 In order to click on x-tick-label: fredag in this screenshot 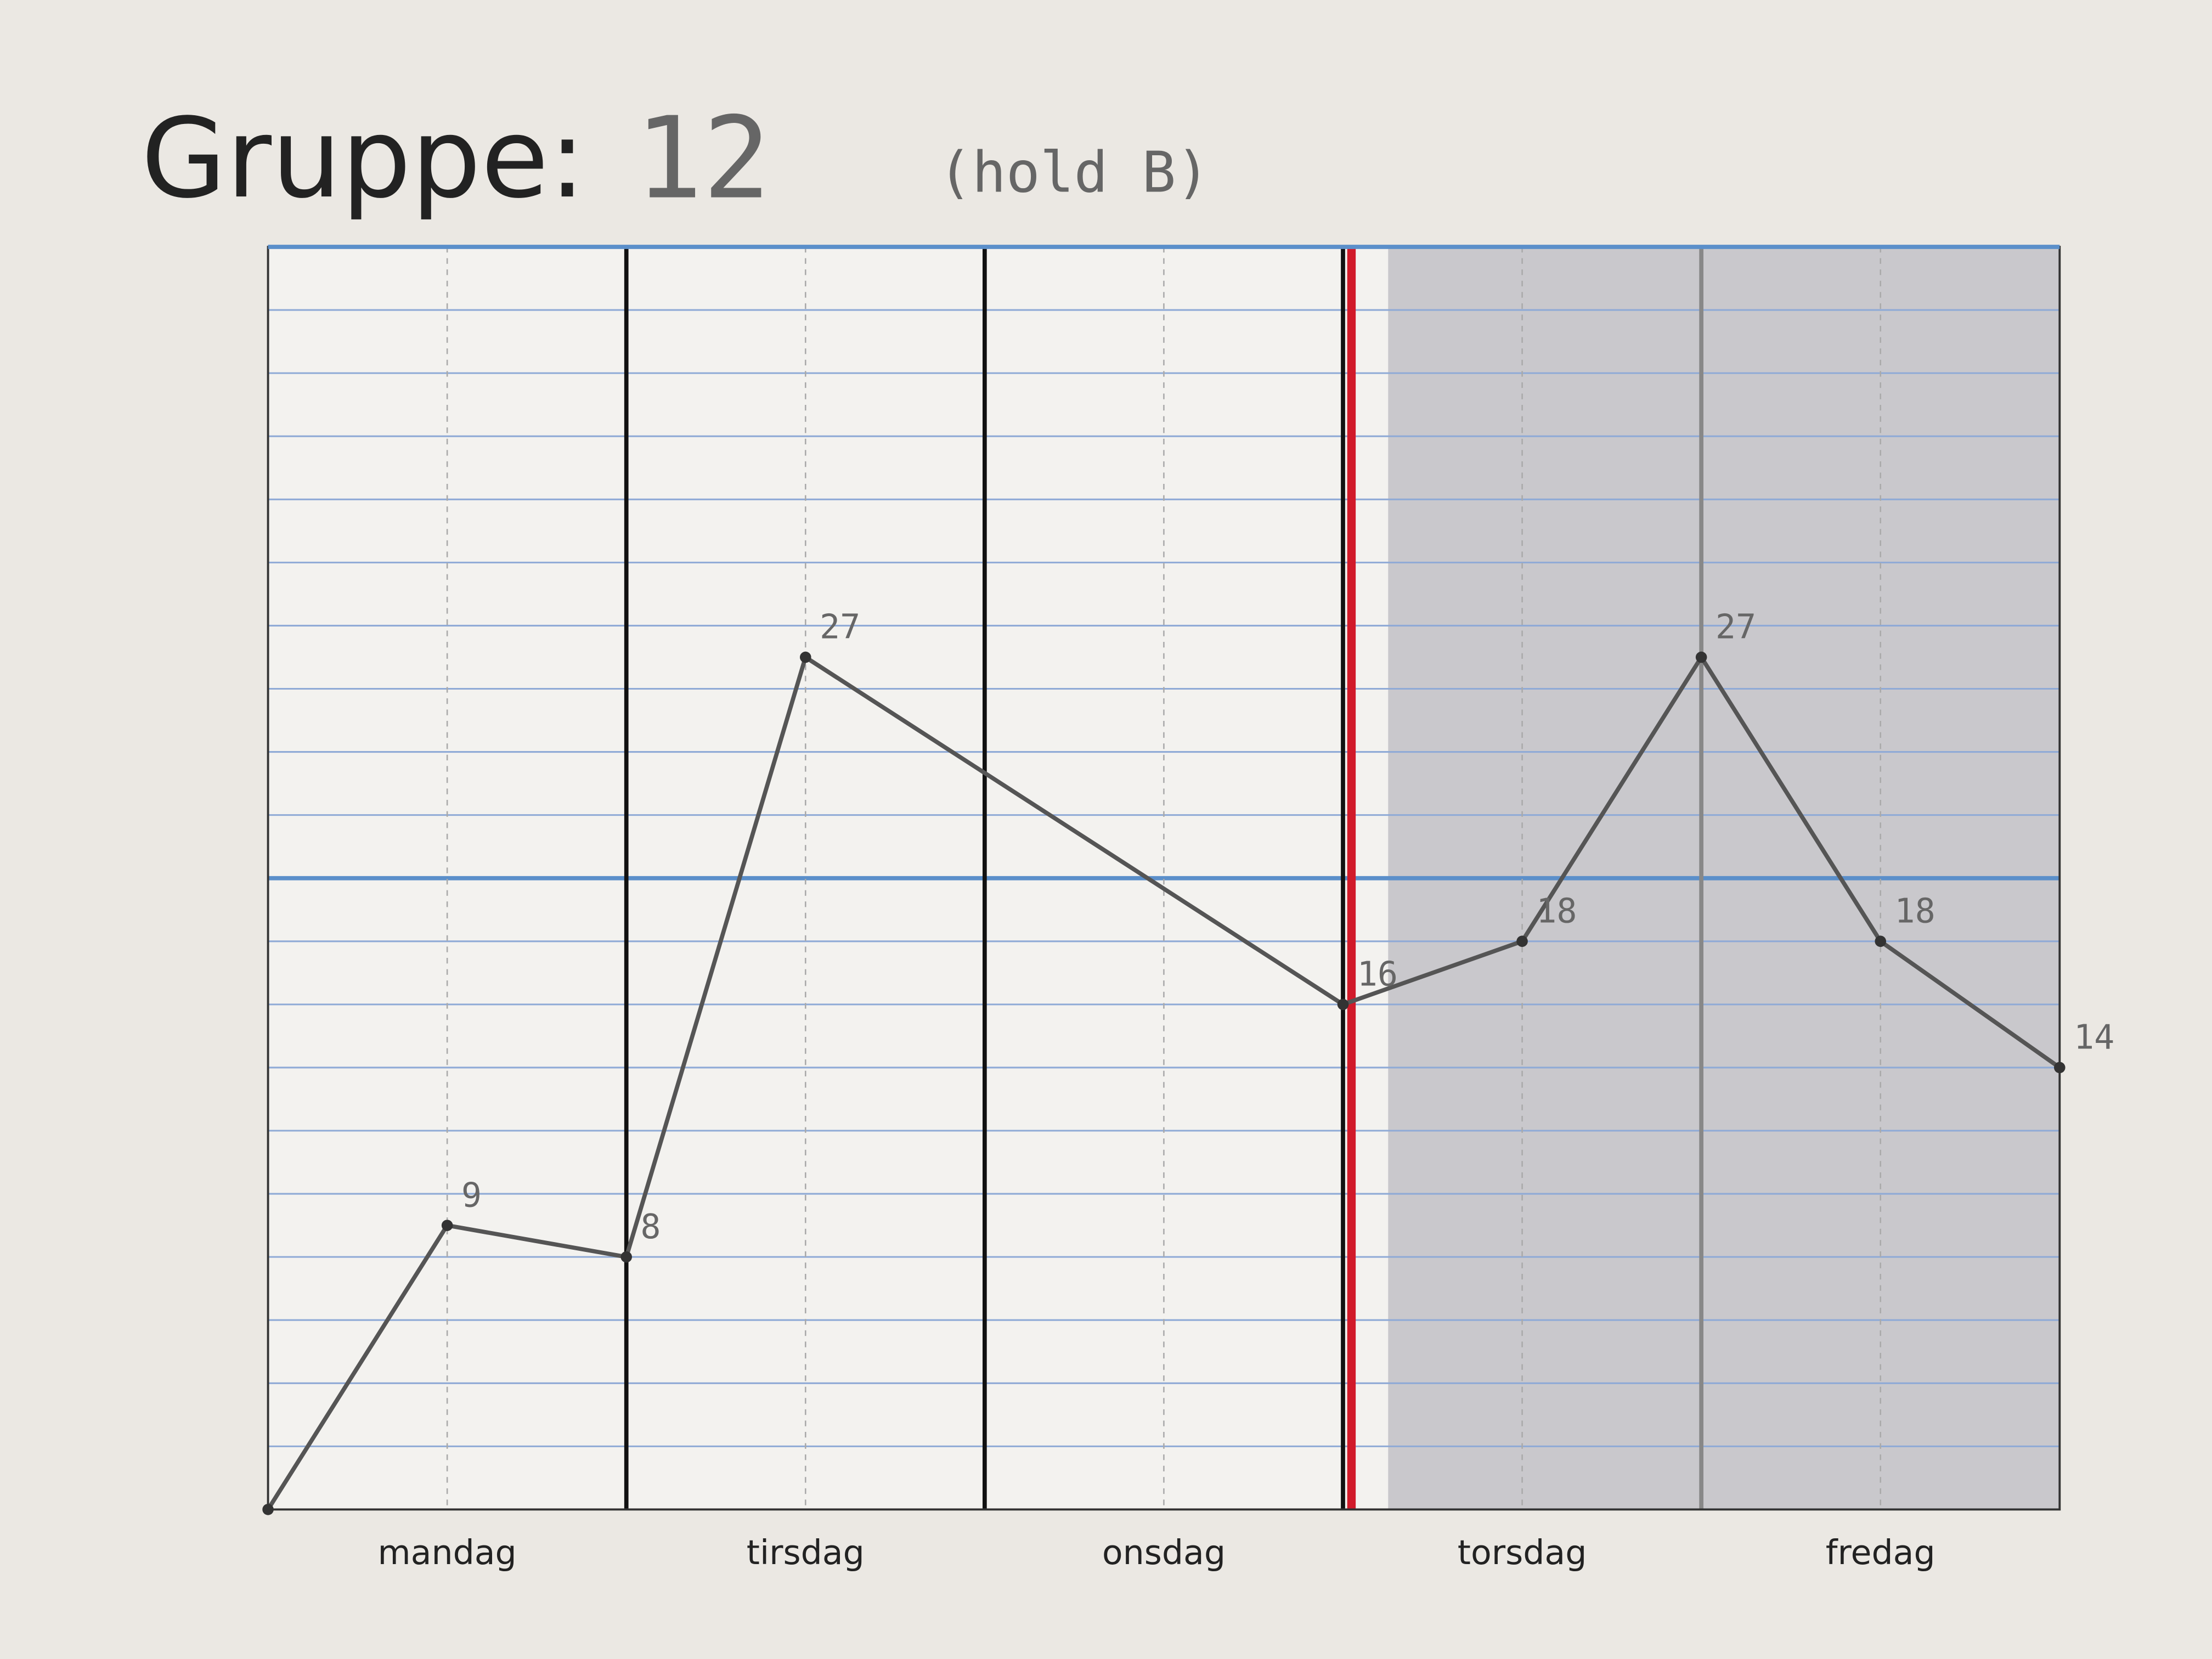, I will do `click(1881, 1552)`.